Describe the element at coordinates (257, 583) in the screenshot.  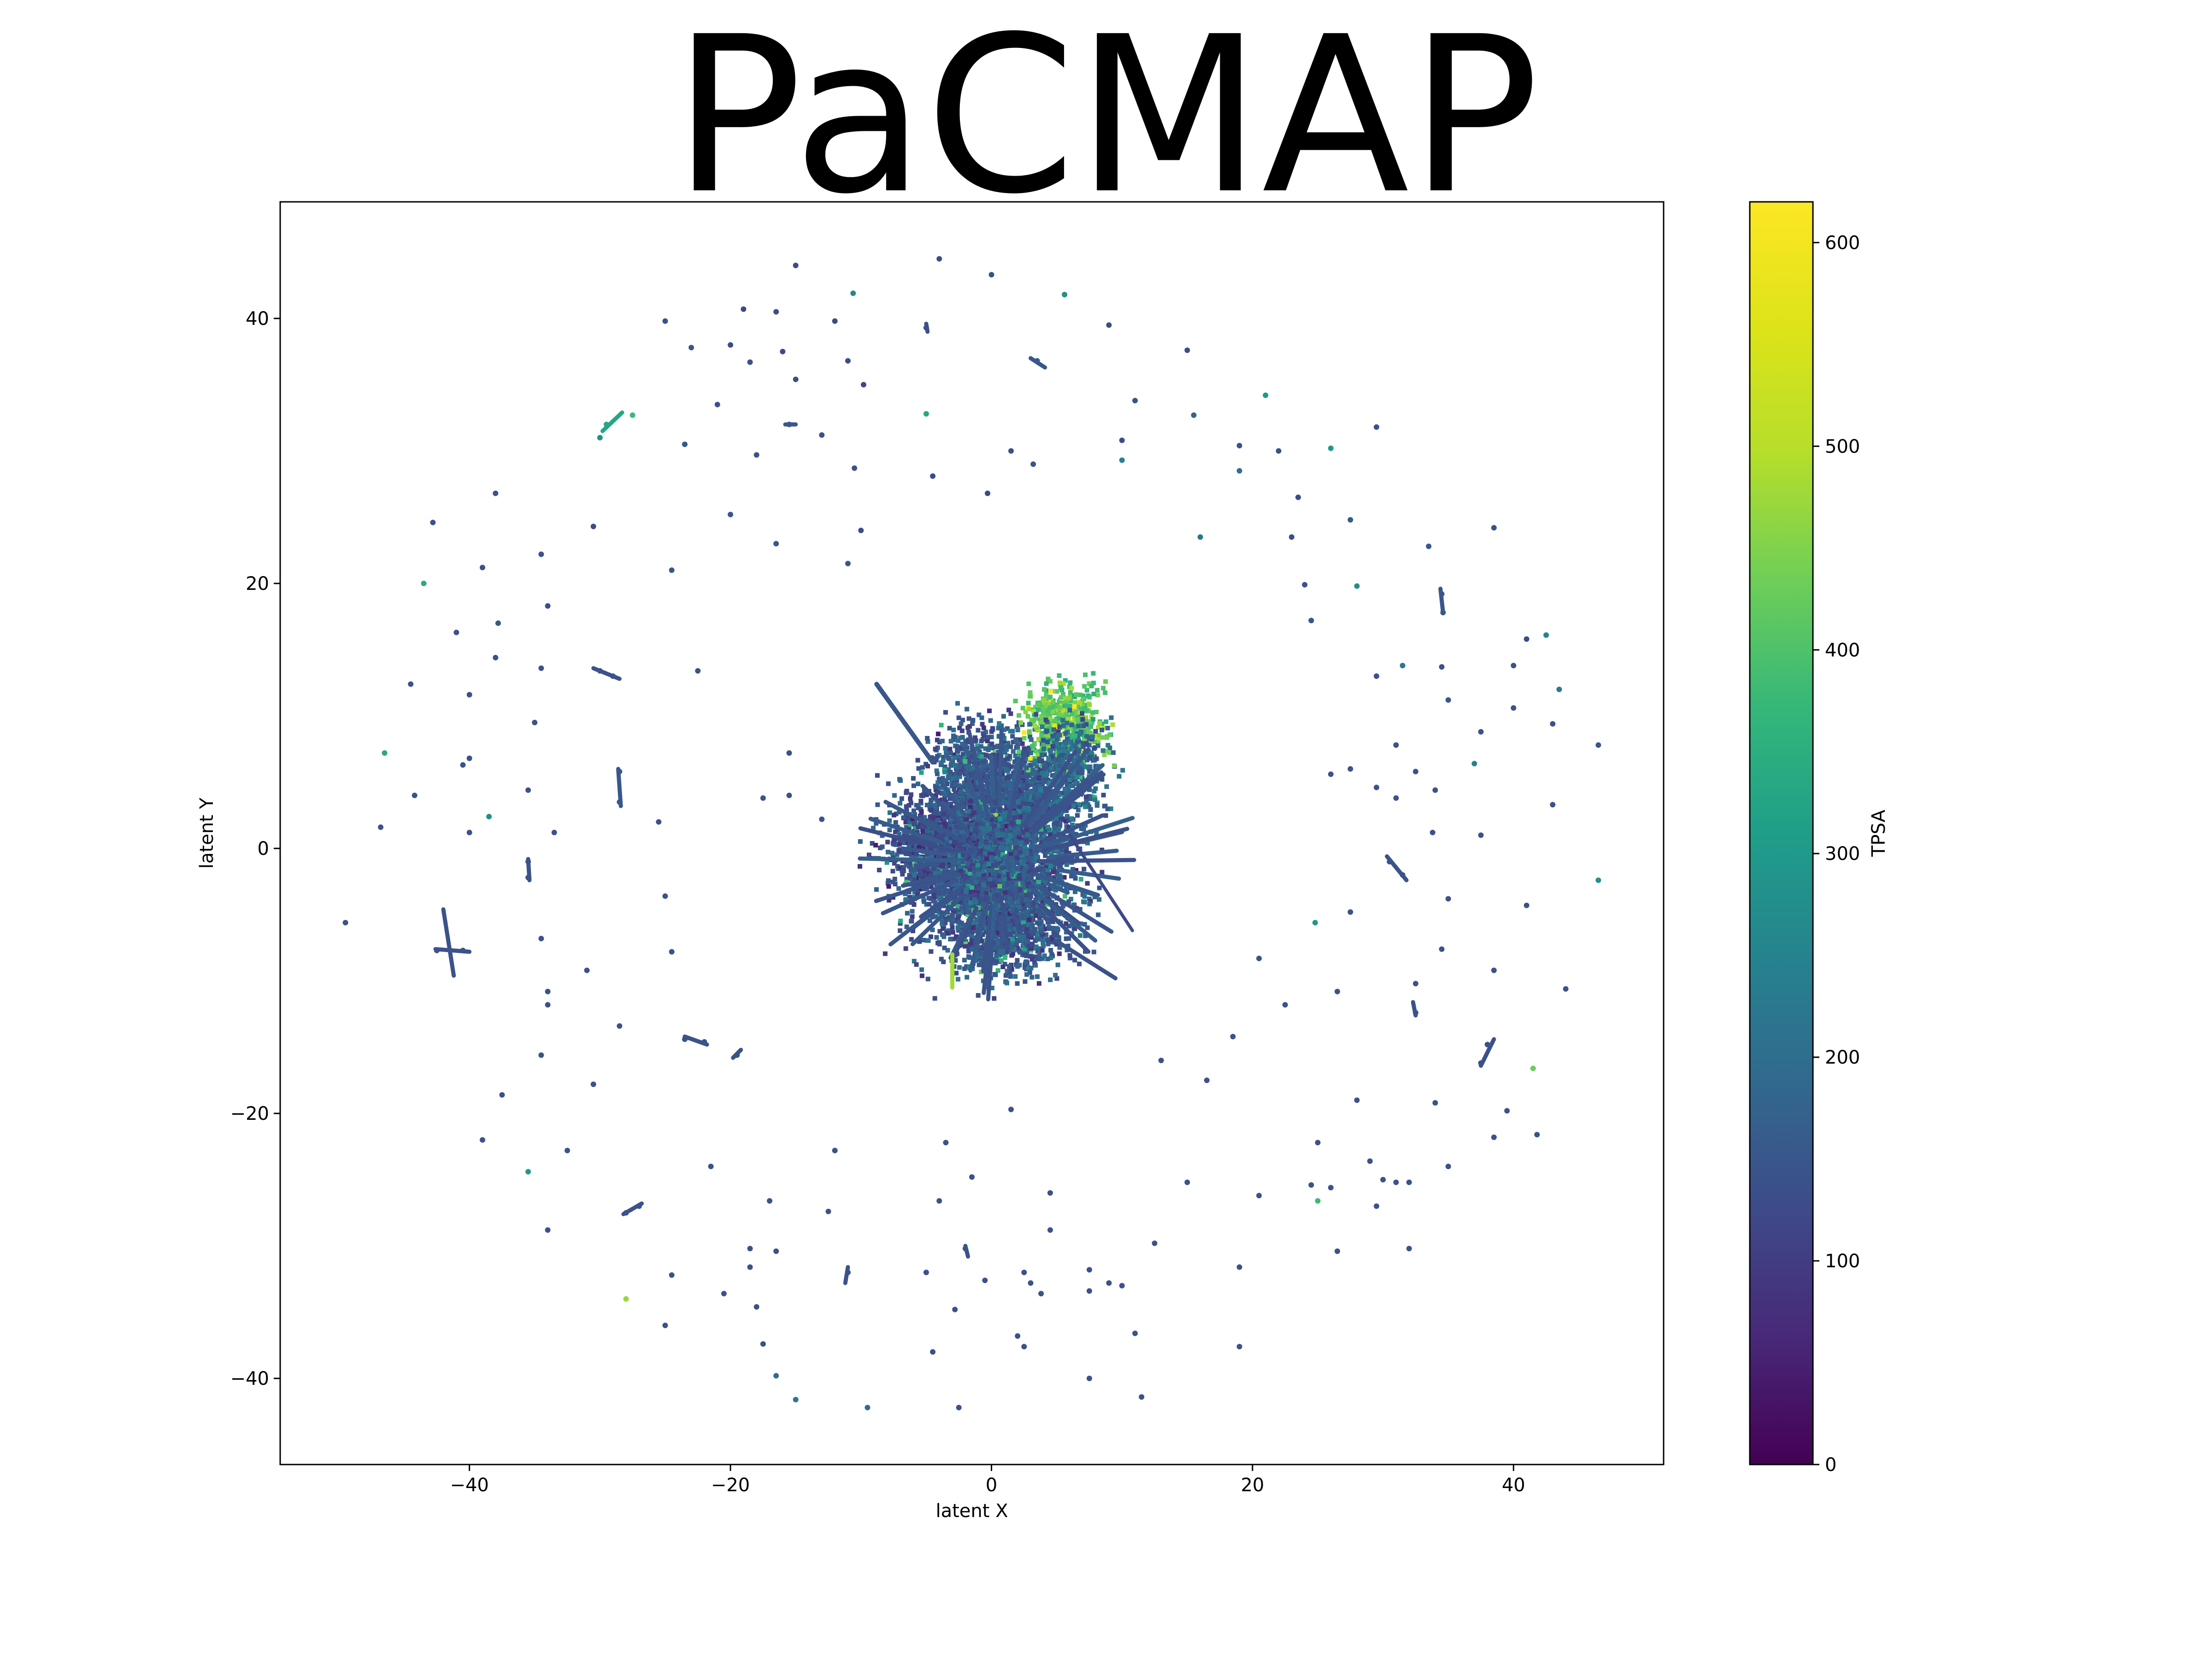
I see `y-tick-label: 20` at that location.